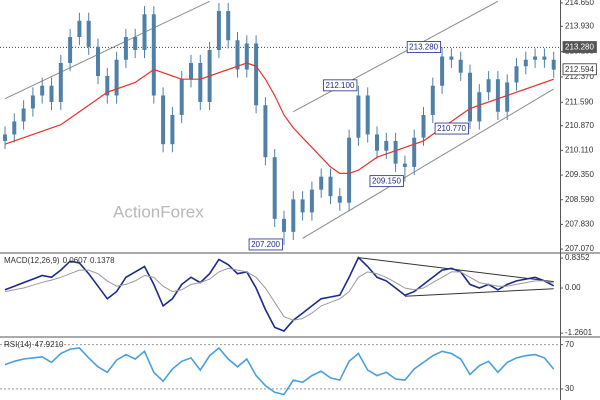 The height and width of the screenshot is (400, 600). What do you see at coordinates (32, 260) in the screenshot?
I see `indicator-name: MACD(12,26,9)` at bounding box center [32, 260].